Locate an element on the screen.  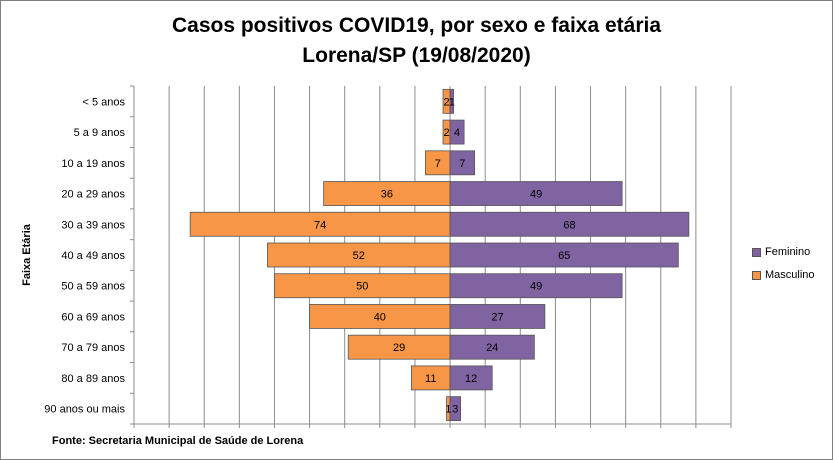
data-label-feminino: 3 is located at coordinates (455, 410).